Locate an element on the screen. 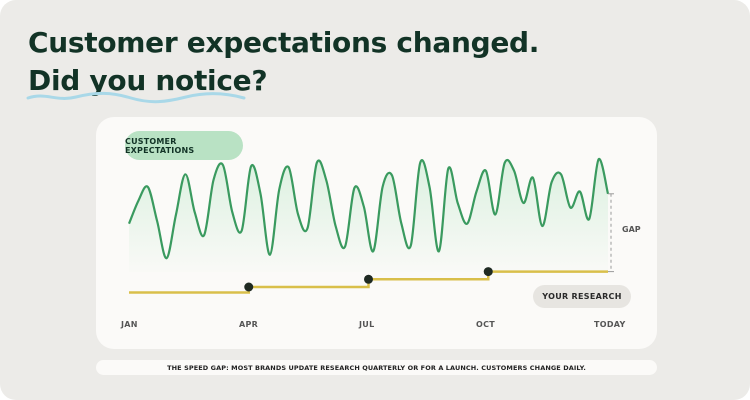 Image resolution: width=750 pixels, height=400 pixels. squiggle-underline-icon is located at coordinates (136, 97).